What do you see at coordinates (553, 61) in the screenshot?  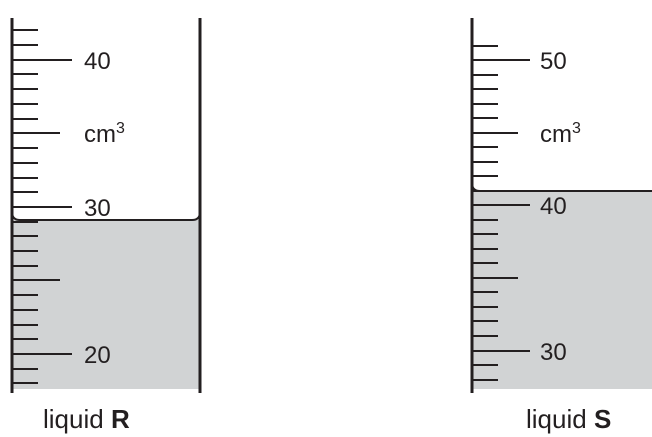 I see `cylinder-s-label-50: 50` at bounding box center [553, 61].